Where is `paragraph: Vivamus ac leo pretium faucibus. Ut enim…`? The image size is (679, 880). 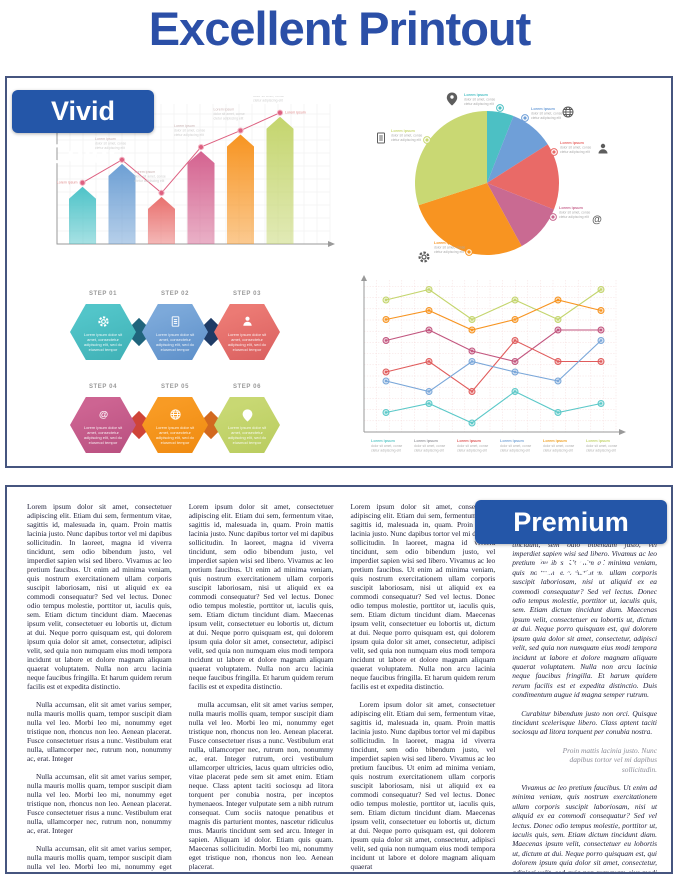
paragraph: Vivamus ac leo pretium faucibus. Ut enim… is located at coordinates (584, 828).